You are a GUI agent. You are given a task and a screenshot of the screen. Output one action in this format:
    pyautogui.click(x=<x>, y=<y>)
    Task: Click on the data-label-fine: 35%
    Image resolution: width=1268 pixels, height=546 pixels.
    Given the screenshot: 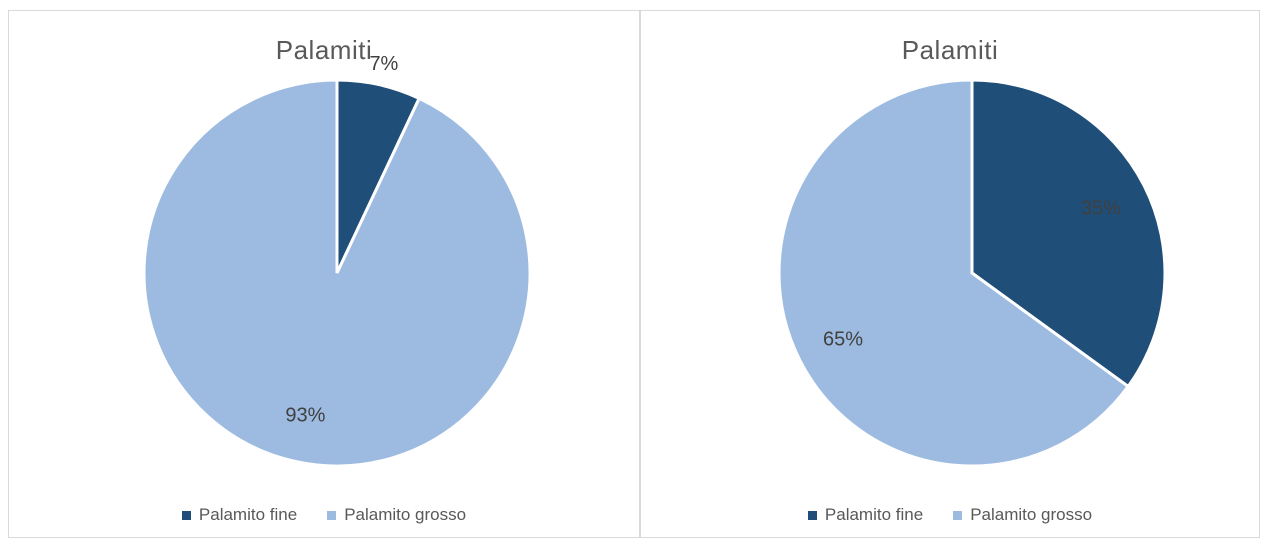 What is the action you would take?
    pyautogui.click(x=1101, y=208)
    